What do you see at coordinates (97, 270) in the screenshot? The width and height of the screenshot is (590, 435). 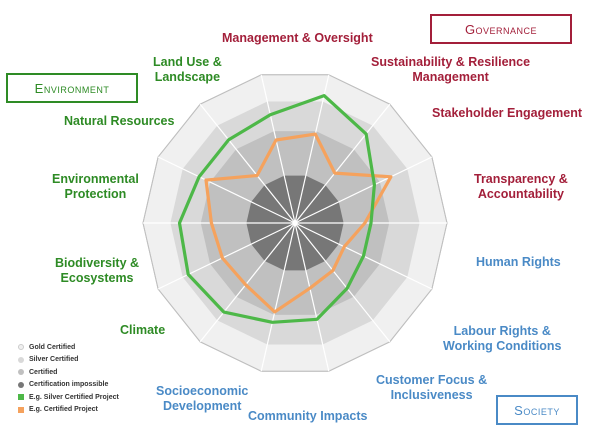 I see `axis-label-biodiversity-ecosystems: Biodiversity & Ecosystems` at bounding box center [97, 270].